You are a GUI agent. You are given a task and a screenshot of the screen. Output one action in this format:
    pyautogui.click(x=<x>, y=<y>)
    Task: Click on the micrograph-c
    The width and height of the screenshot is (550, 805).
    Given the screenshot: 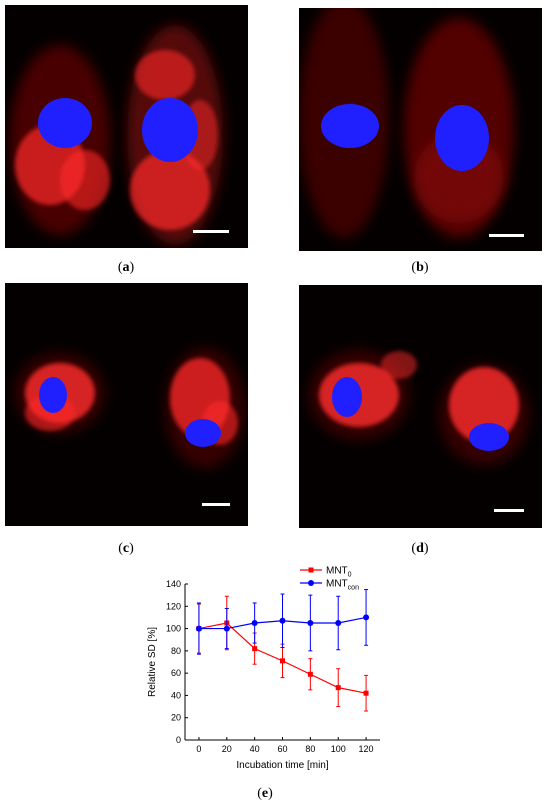 What is the action you would take?
    pyautogui.click(x=126, y=404)
    